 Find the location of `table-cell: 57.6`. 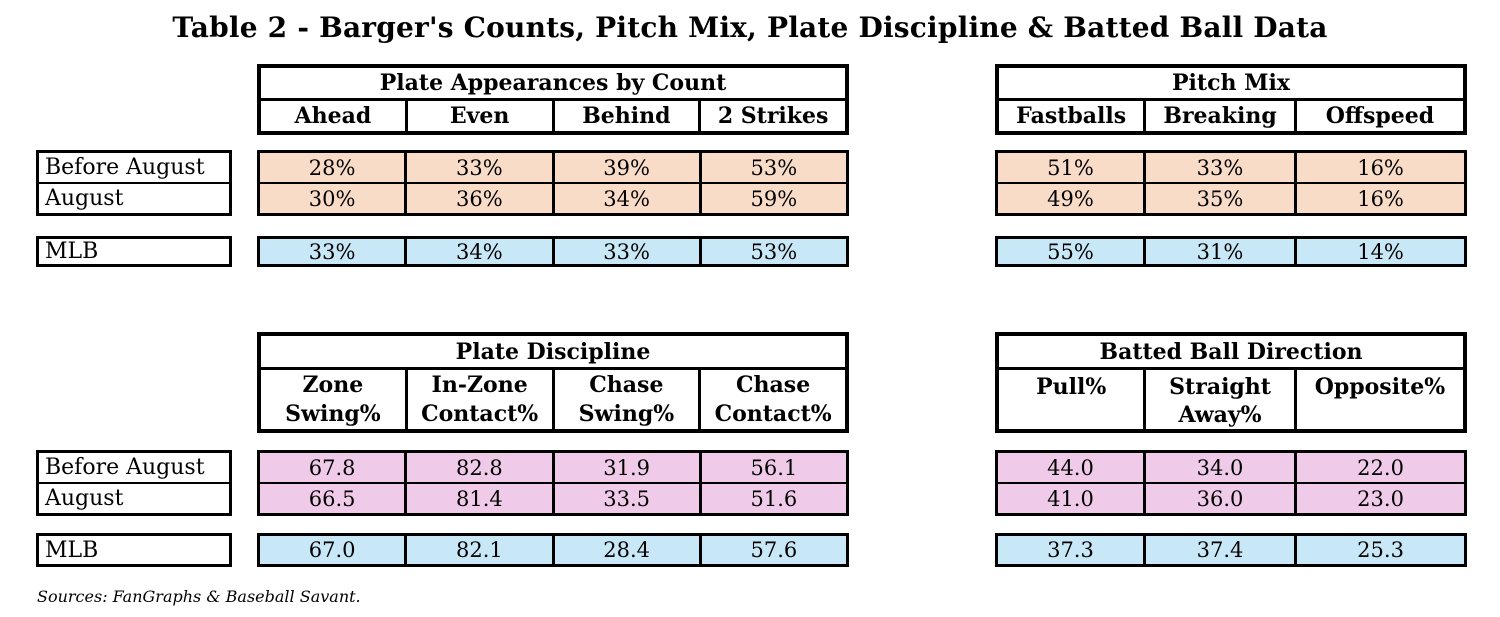

table-cell: 57.6 is located at coordinates (772, 550).